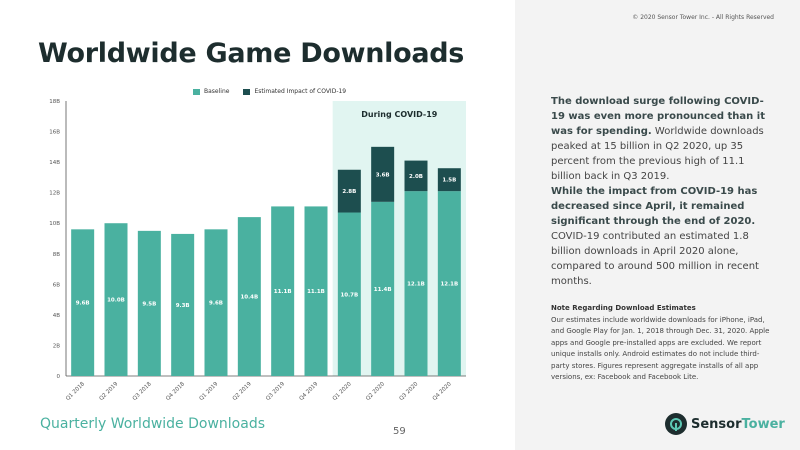  Describe the element at coordinates (375, 391) in the screenshot. I see `x-tick-label: Q2 2020` at that location.